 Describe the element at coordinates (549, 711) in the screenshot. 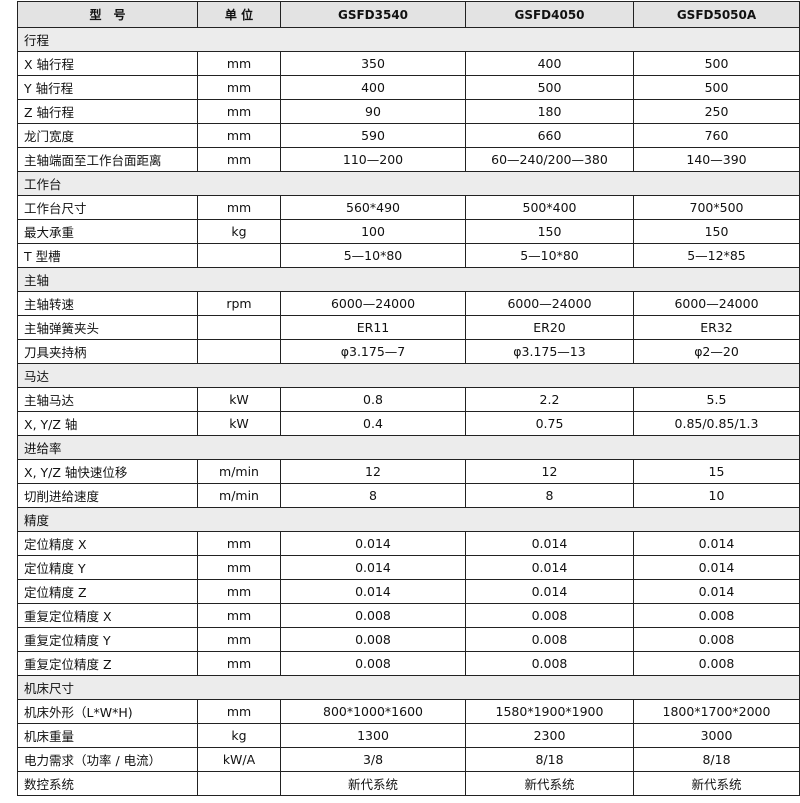

I see `row-value-model-2: 1580*1900*1900` at that location.